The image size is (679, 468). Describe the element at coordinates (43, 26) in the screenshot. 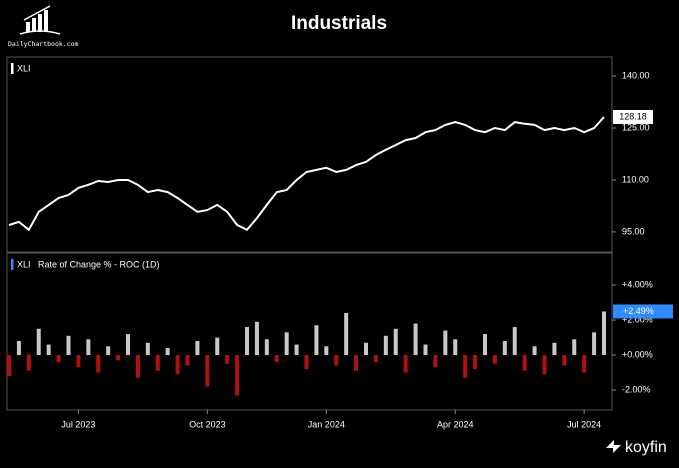

I see `brand-logo: DailyChartbook.com` at that location.